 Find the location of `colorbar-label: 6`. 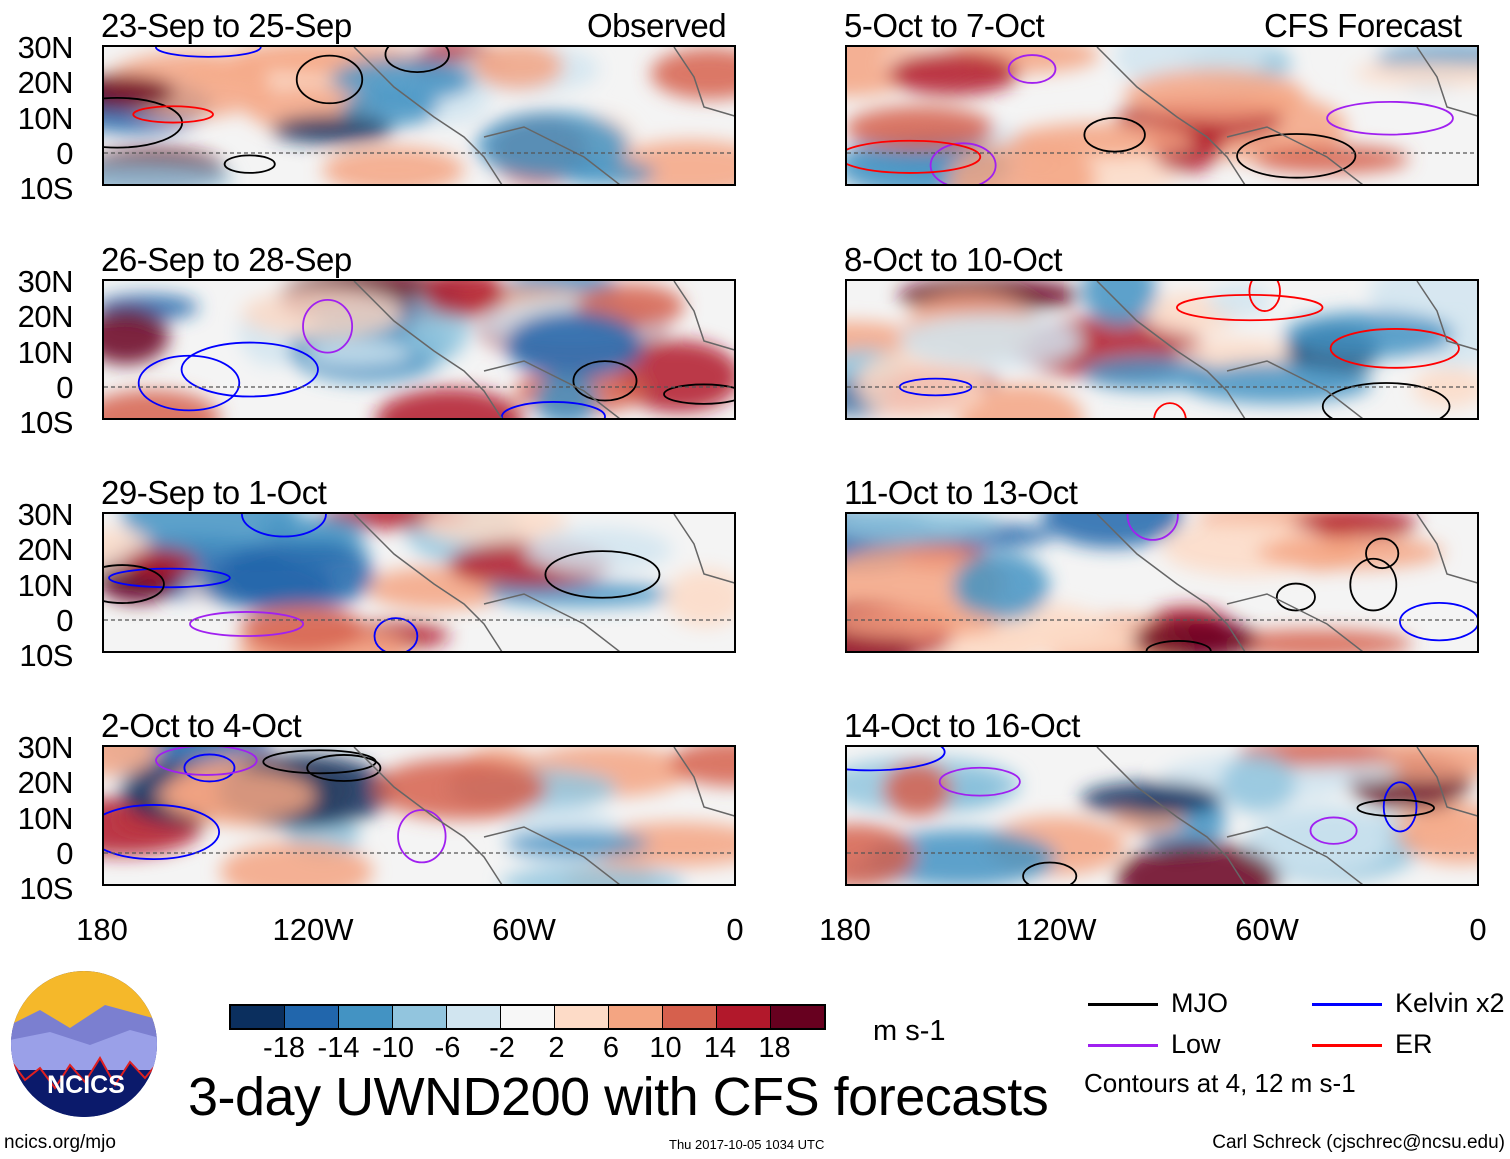

colorbar-label: 6 is located at coordinates (611, 1048).